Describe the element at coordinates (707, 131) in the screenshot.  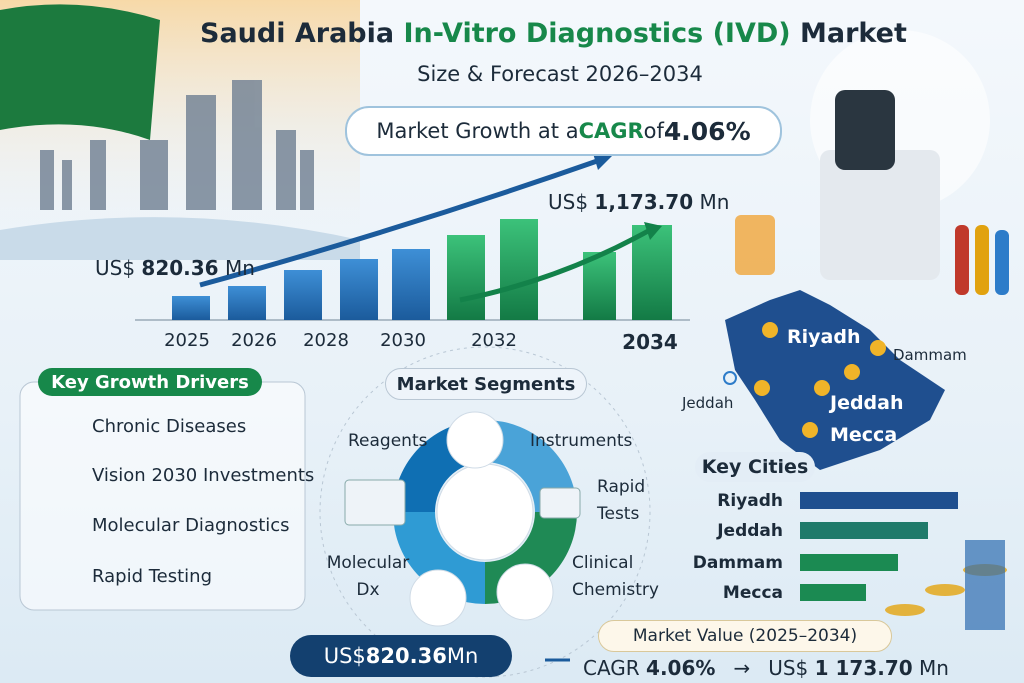
I see `cagr-value: 4.06%` at that location.